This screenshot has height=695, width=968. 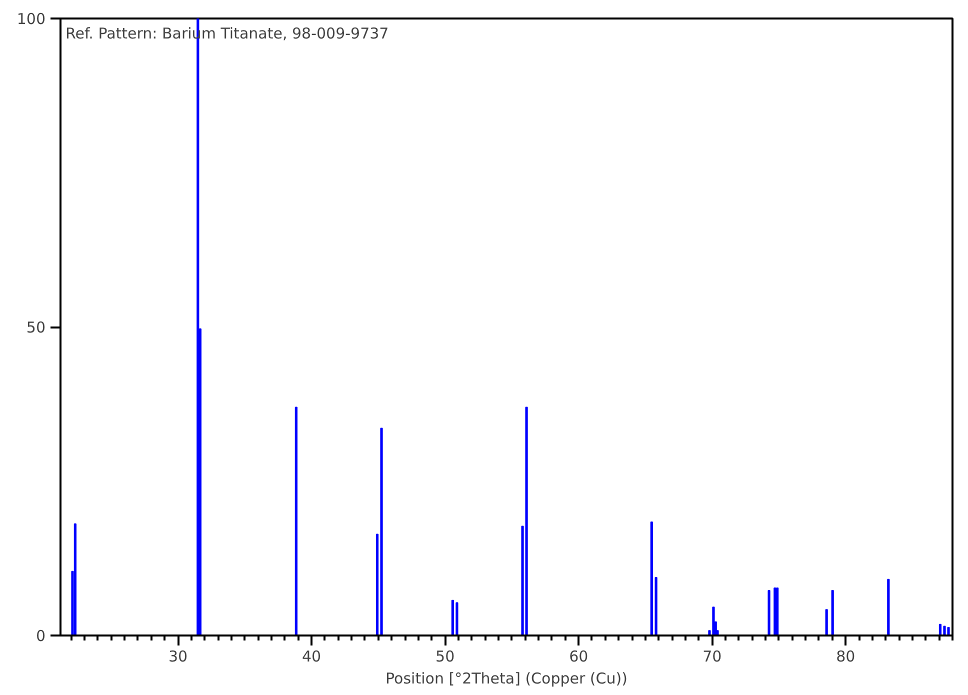 What do you see at coordinates (445, 657) in the screenshot?
I see `x-tick-label: 50` at bounding box center [445, 657].